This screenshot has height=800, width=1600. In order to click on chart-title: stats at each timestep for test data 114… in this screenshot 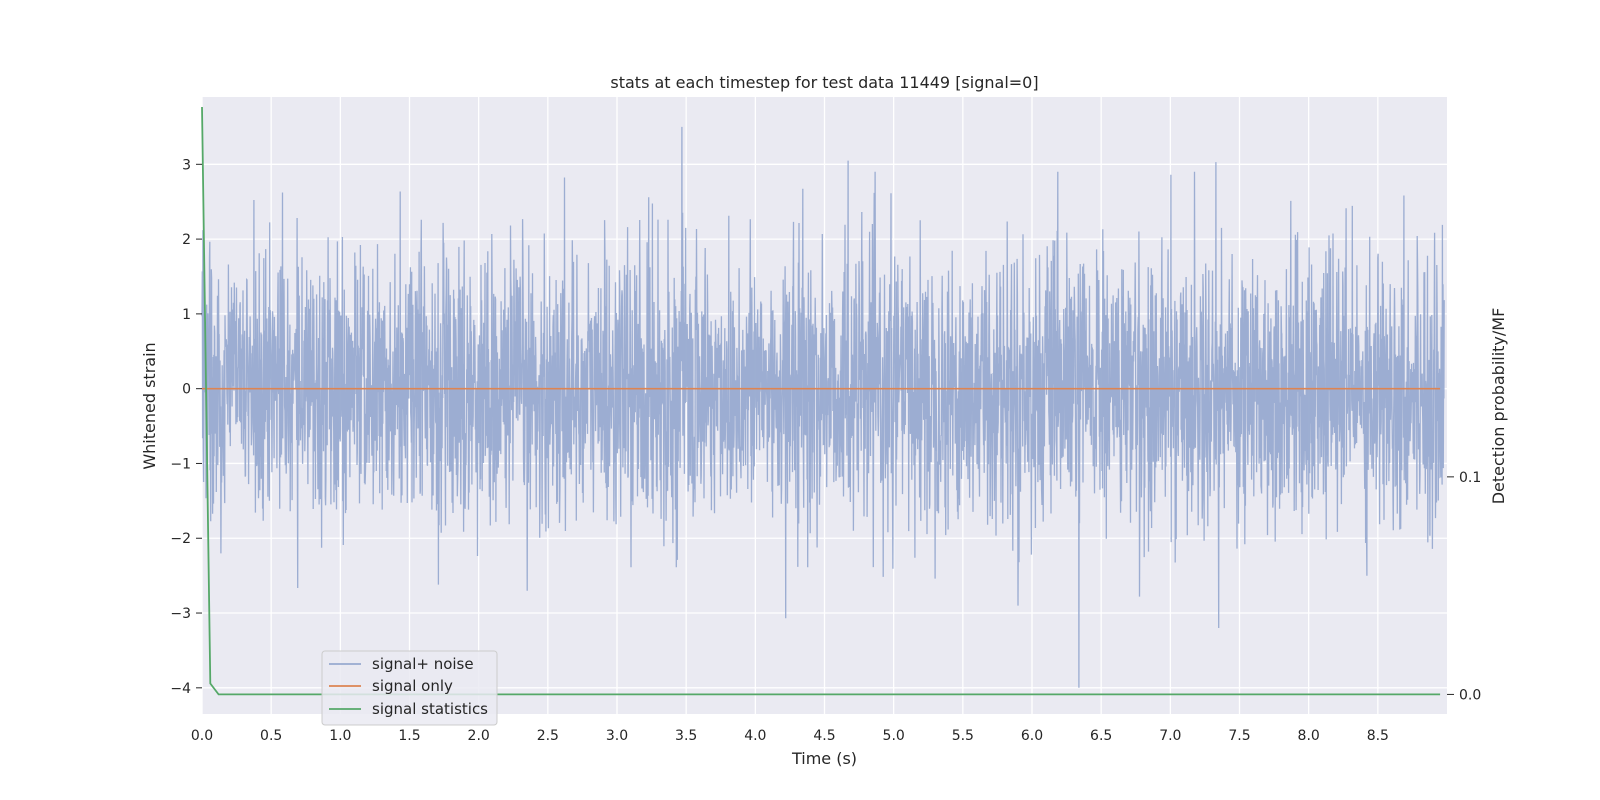, I will do `click(824, 82)`.